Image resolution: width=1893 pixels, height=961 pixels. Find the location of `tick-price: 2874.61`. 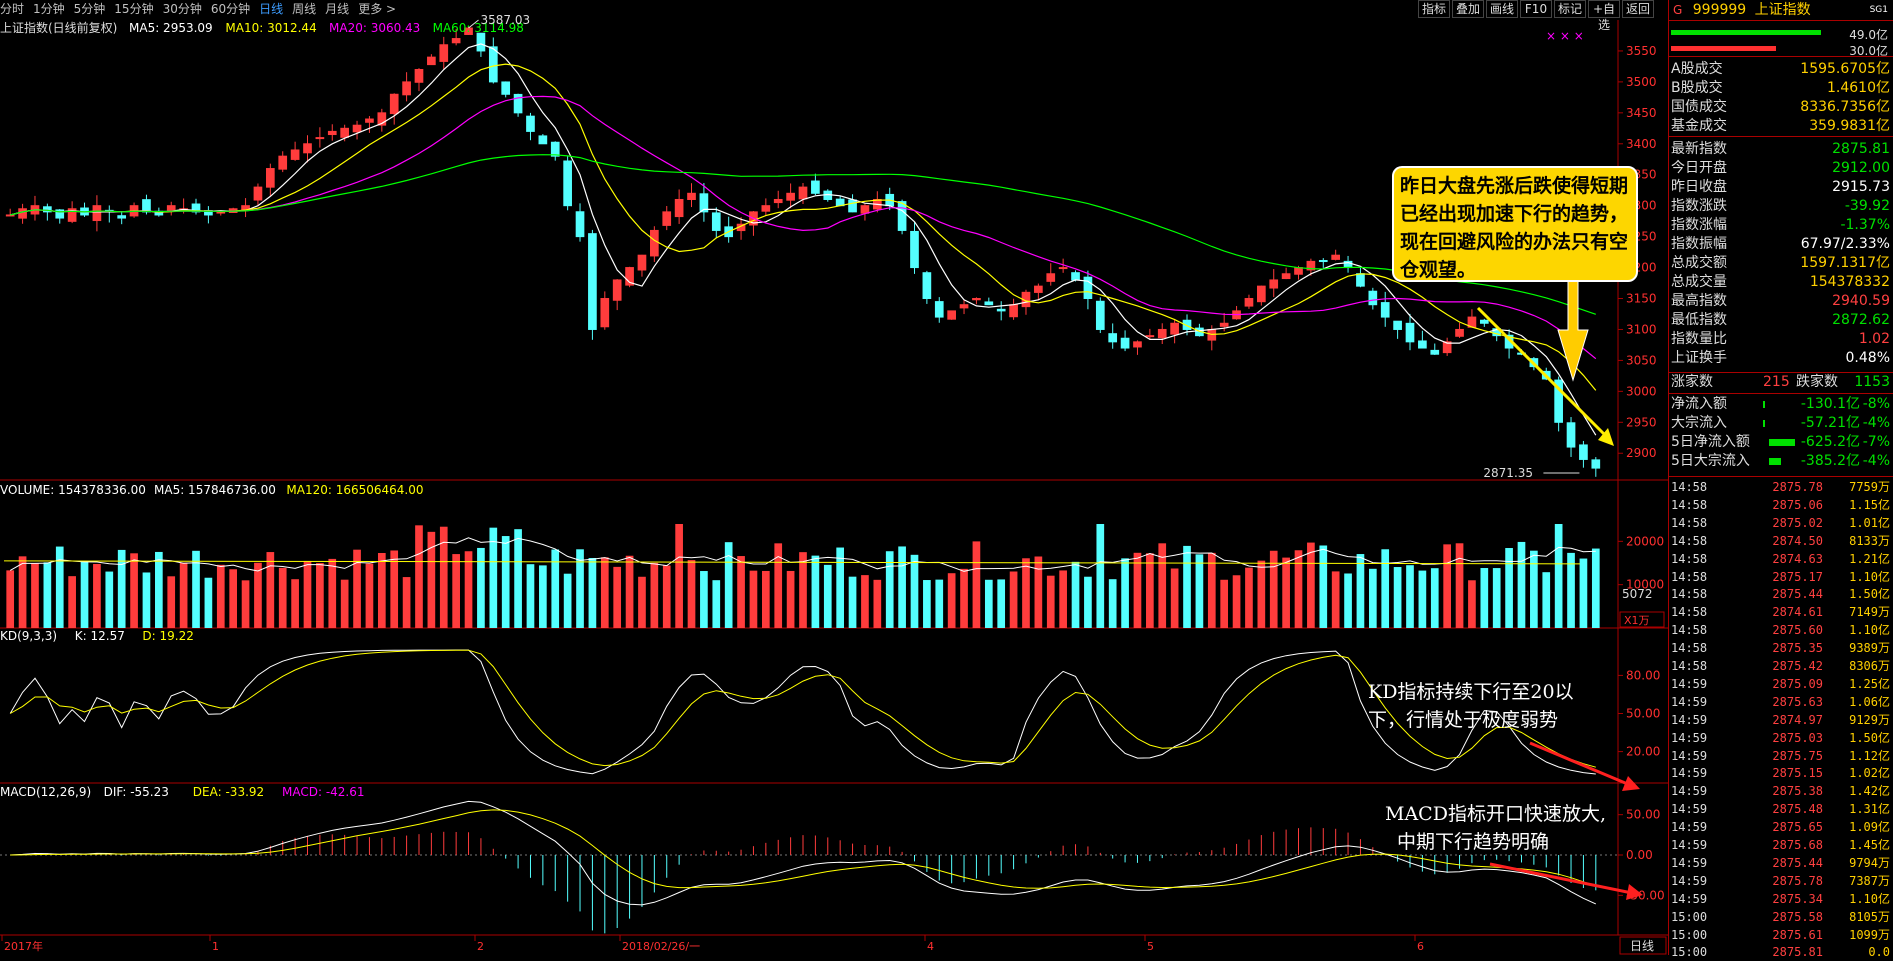

tick-price: 2874.61 is located at coordinates (1797, 612).